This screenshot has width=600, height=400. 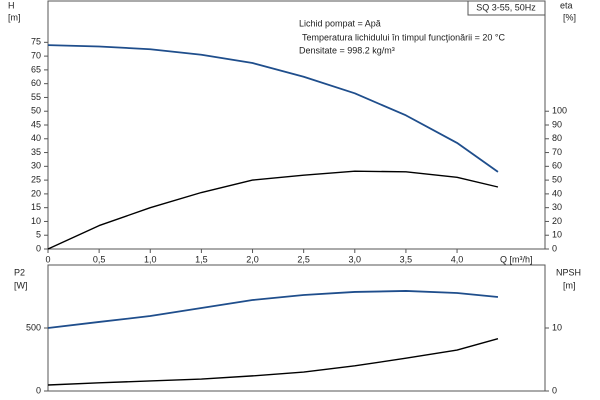 What do you see at coordinates (21, 285) in the screenshot?
I see `y-axis-unit: [W]` at bounding box center [21, 285].